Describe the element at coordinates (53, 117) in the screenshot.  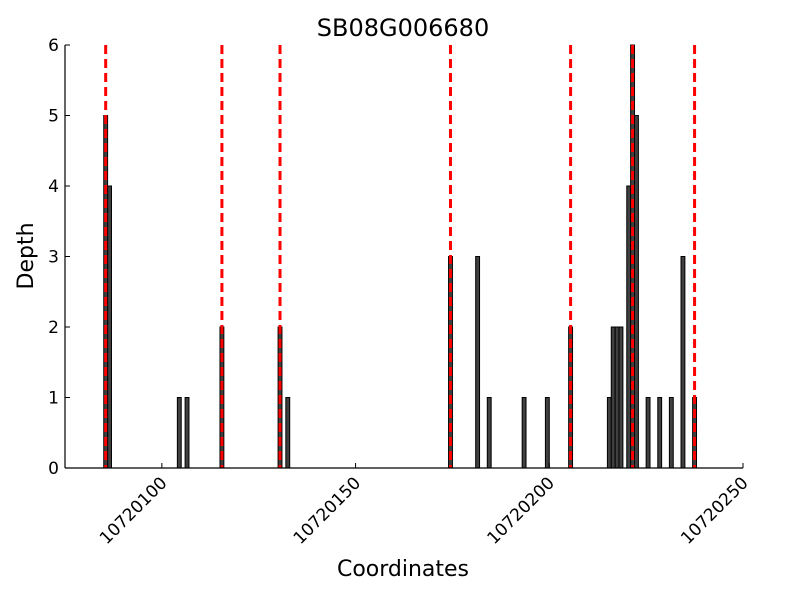
I see `y-tick-label: 5` at that location.